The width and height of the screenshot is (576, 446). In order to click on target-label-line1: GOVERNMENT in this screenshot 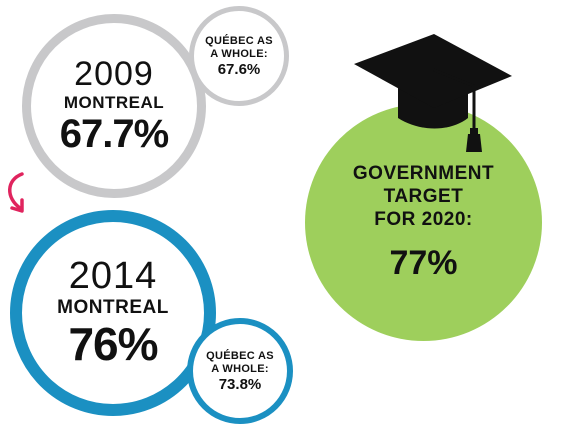, I will do `click(423, 173)`.